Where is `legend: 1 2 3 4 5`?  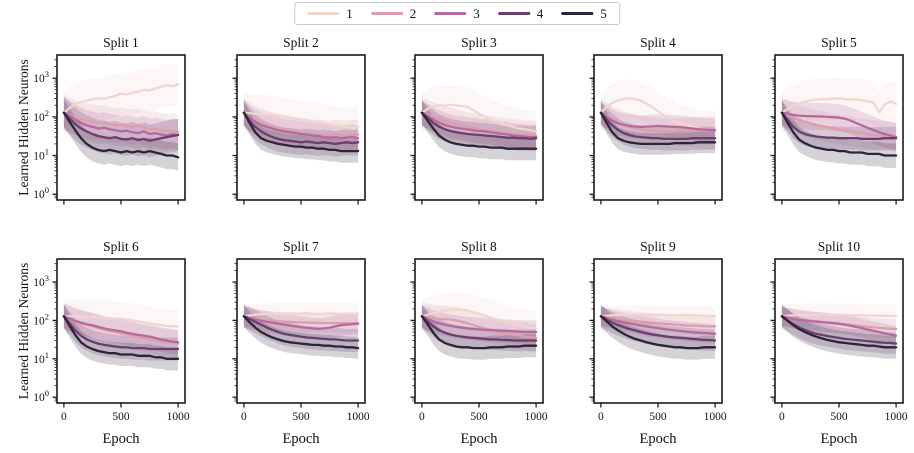 legend: 1 2 3 4 5 is located at coordinates (457, 13).